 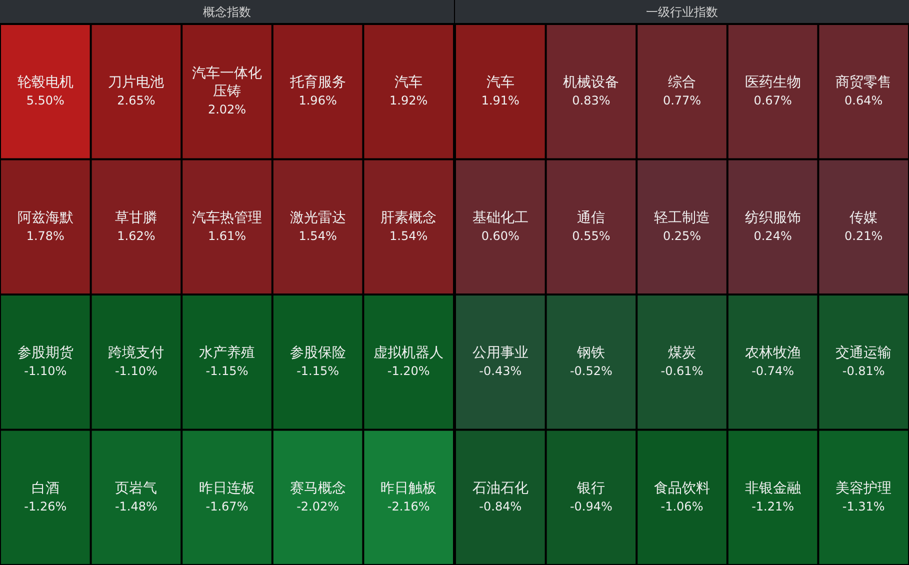 What do you see at coordinates (863, 506) in the screenshot?
I see `data-label: -1.31%` at bounding box center [863, 506].